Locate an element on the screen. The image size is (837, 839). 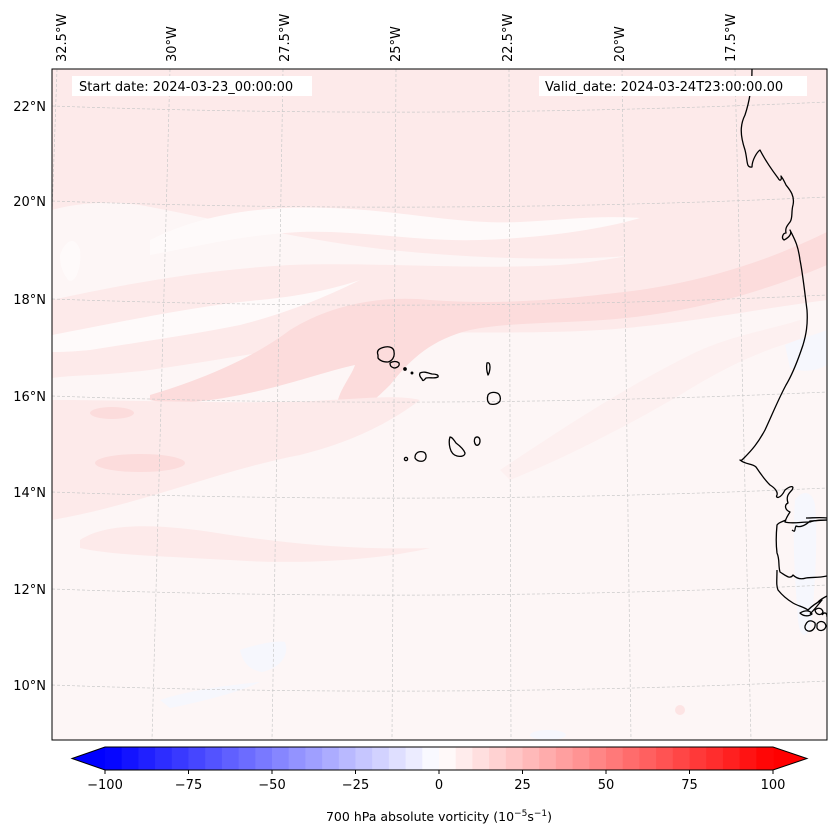
island-maio is located at coordinates (477, 441).